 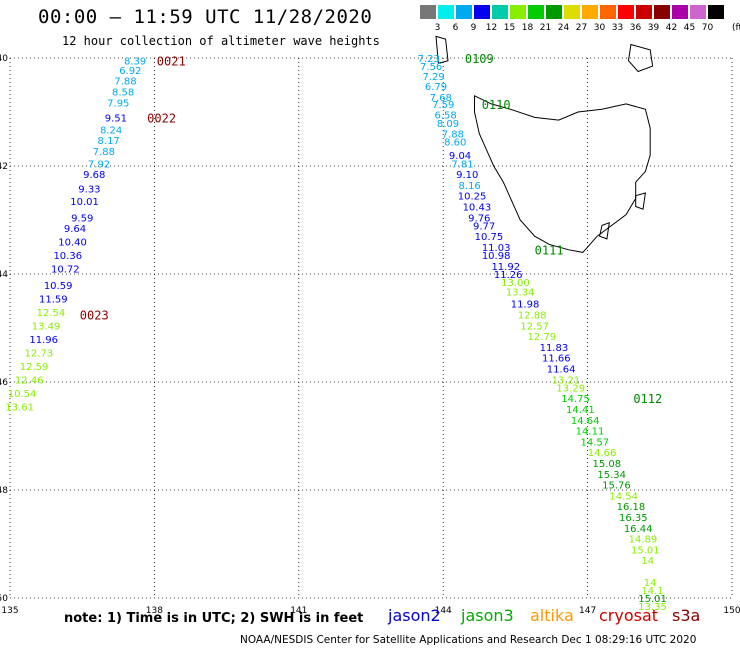 I want to click on scale-tick-label: 36, so click(x=635, y=28).